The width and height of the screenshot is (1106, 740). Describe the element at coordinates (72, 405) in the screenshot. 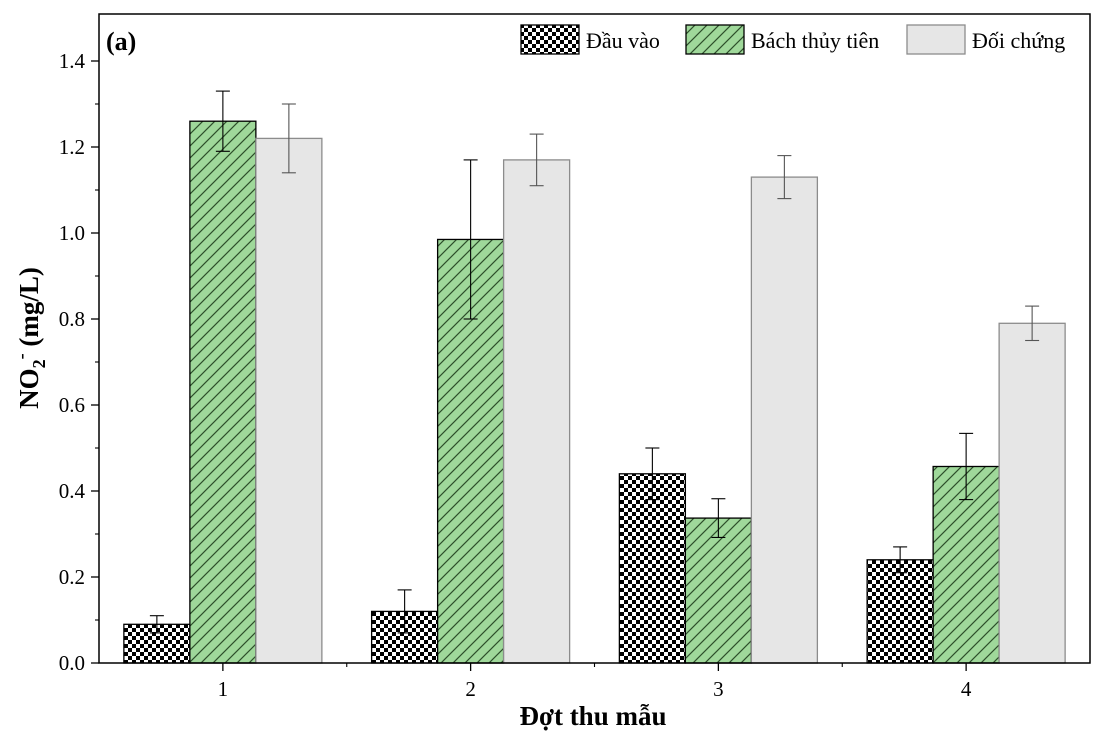

I see `y-tick-label-0.6: 0.6` at that location.